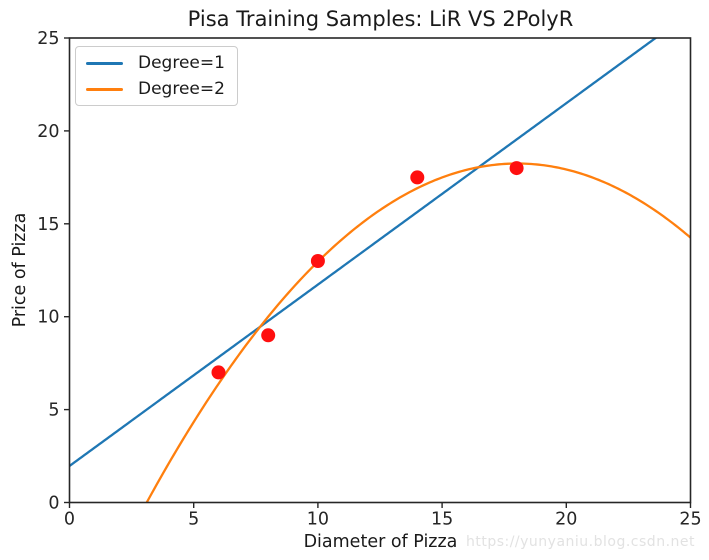 The width and height of the screenshot is (709, 560). What do you see at coordinates (690, 520) in the screenshot?
I see `x-tick-label: 25` at bounding box center [690, 520].